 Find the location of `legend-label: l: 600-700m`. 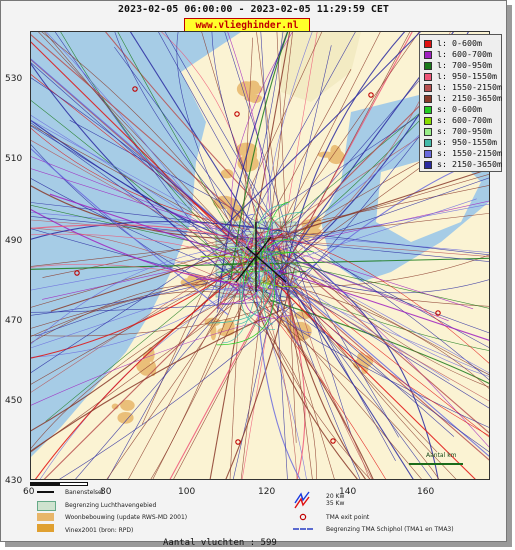

legend-label: l: 600-700m is located at coordinates (464, 54).